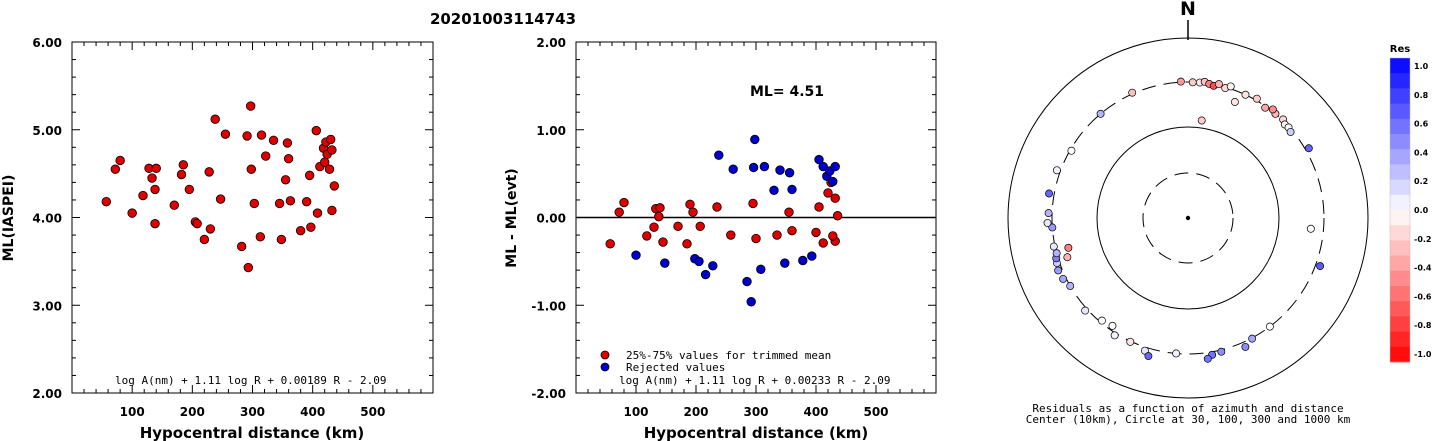 This screenshot has width=1437, height=441. What do you see at coordinates (47, 394) in the screenshot?
I see `plot1-ytick-label: 2.00` at bounding box center [47, 394].